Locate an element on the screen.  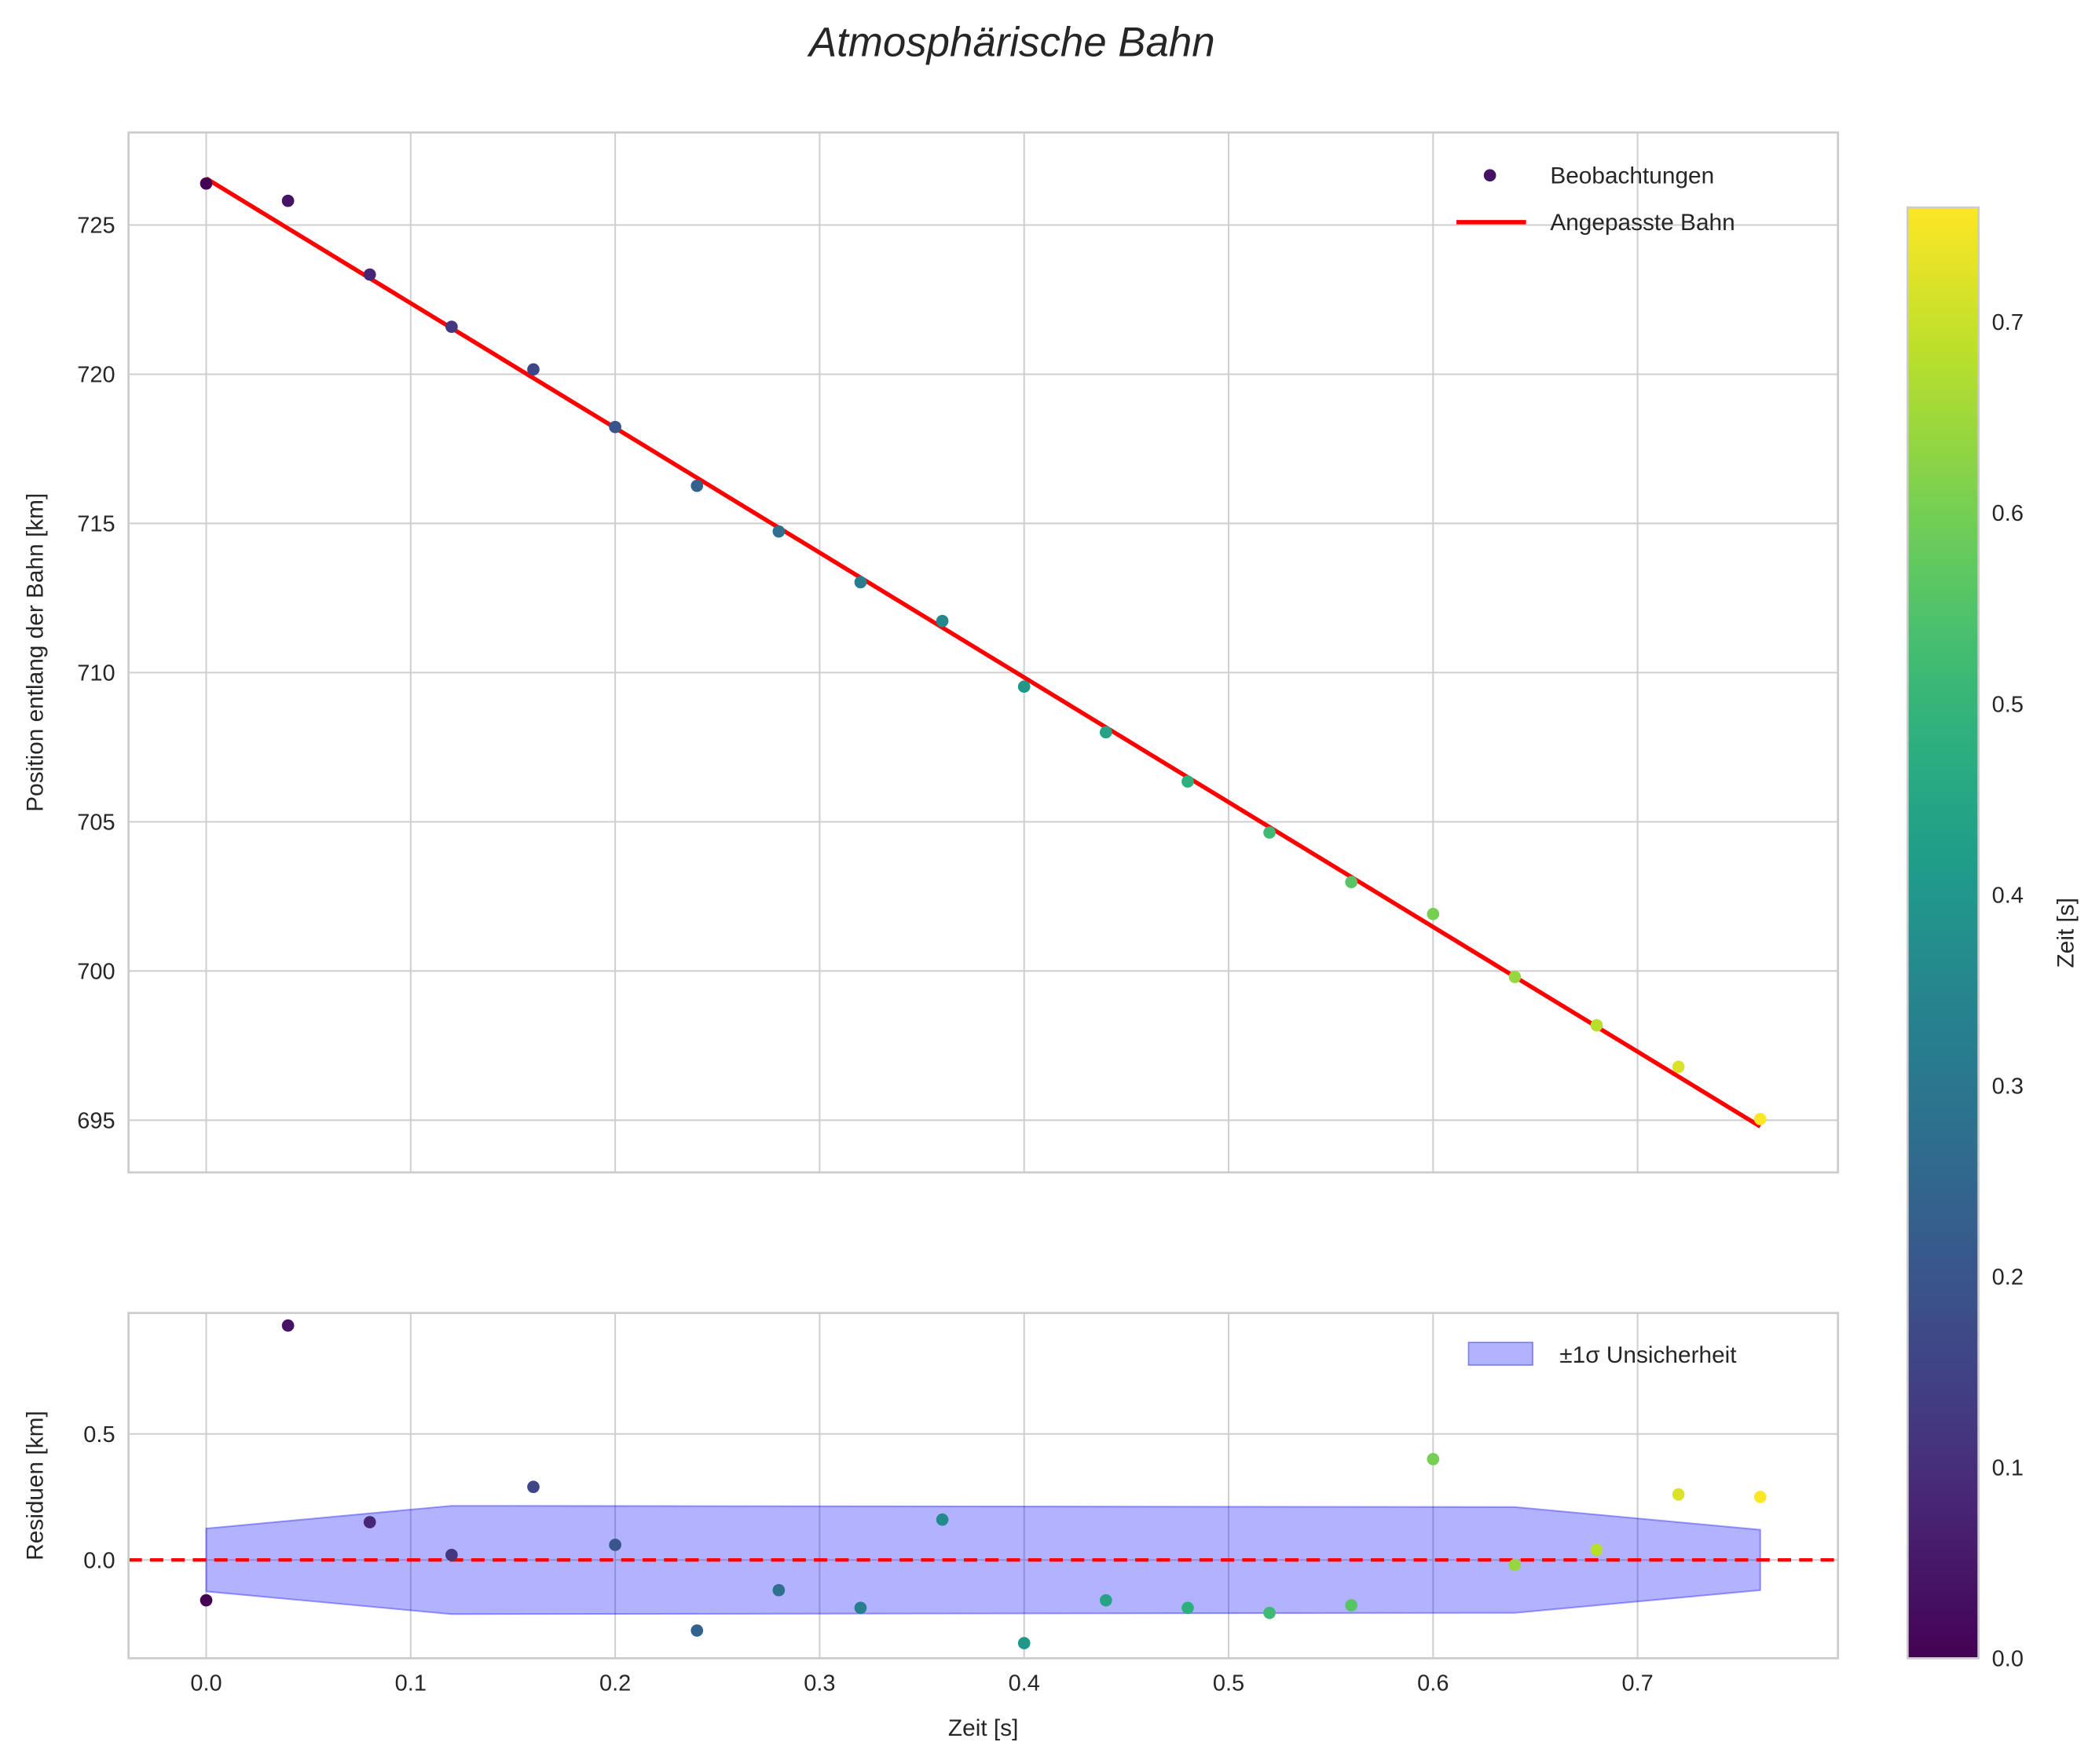
colorbar-gradient is located at coordinates (1943, 933).